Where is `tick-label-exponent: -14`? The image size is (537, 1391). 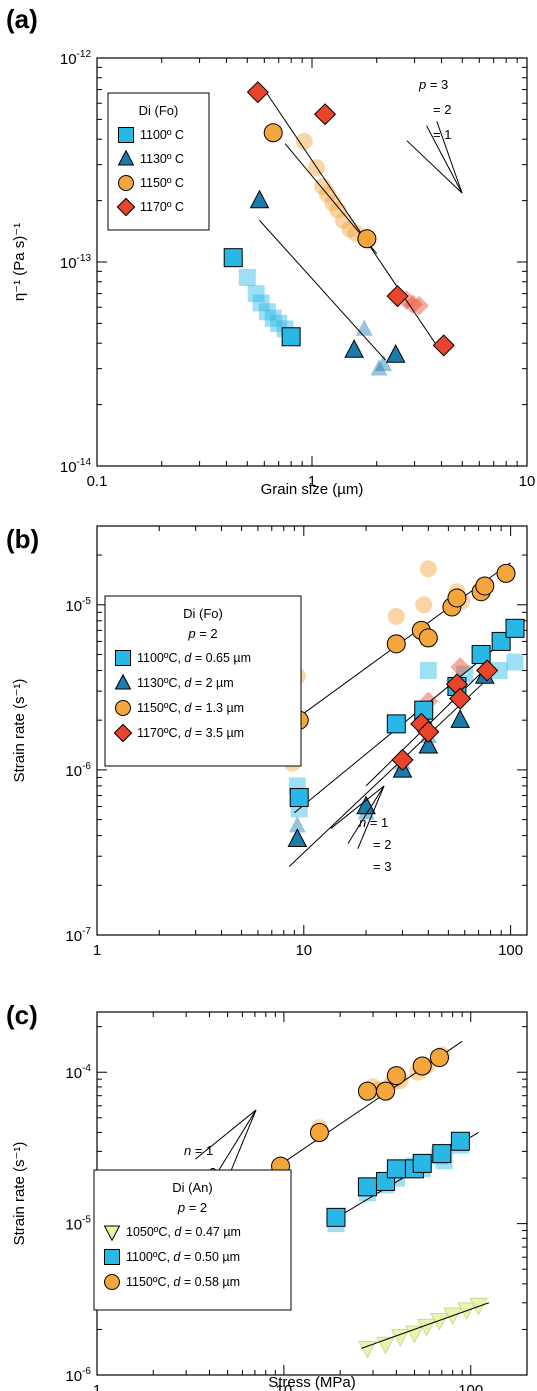 tick-label-exponent: -14 is located at coordinates (84, 462).